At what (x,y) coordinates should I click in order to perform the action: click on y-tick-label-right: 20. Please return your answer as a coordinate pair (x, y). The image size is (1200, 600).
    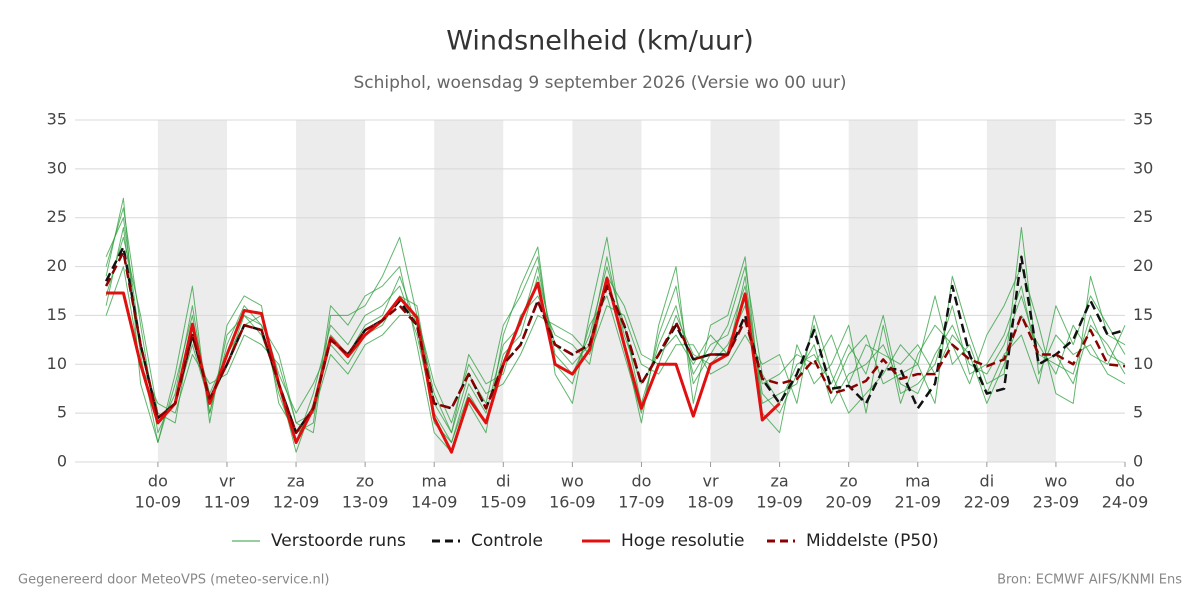
    Looking at the image, I should click on (1143, 265).